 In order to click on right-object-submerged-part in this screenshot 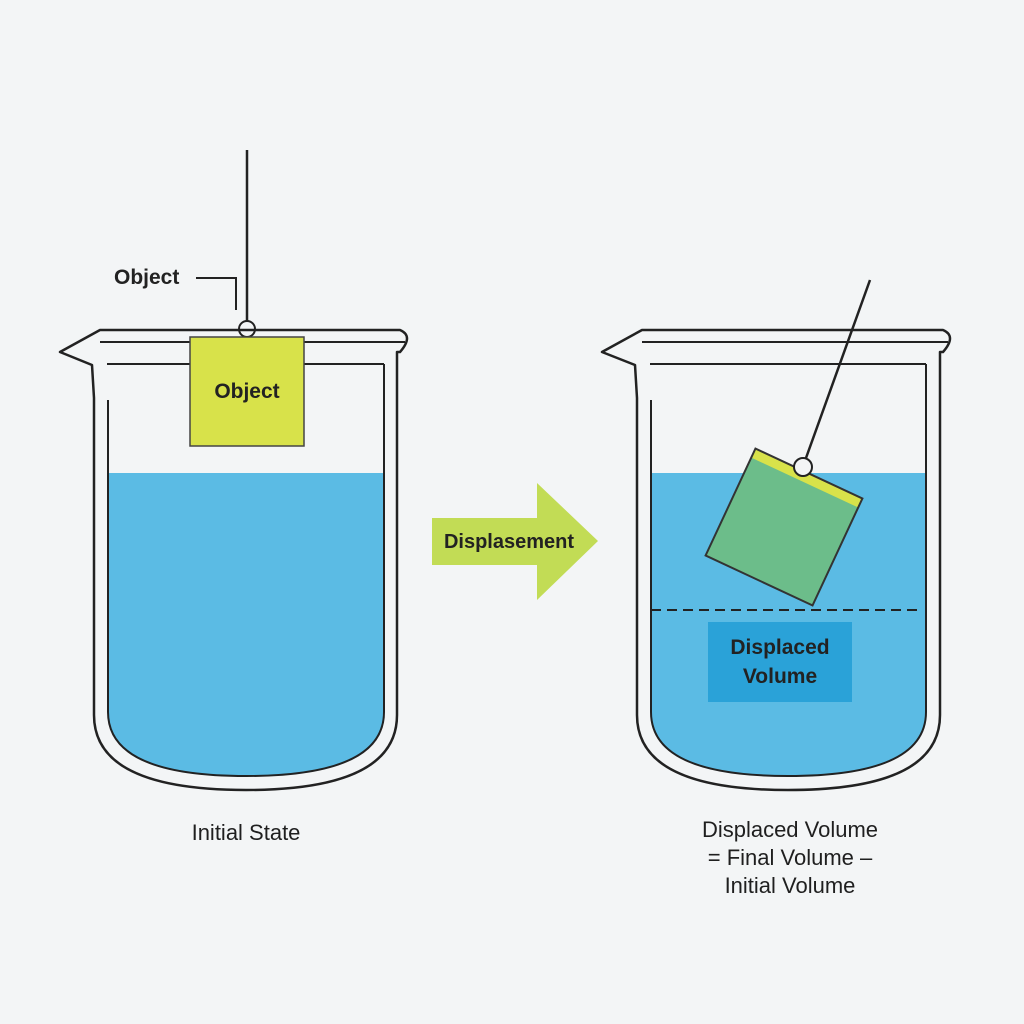, I will do `click(782, 531)`.